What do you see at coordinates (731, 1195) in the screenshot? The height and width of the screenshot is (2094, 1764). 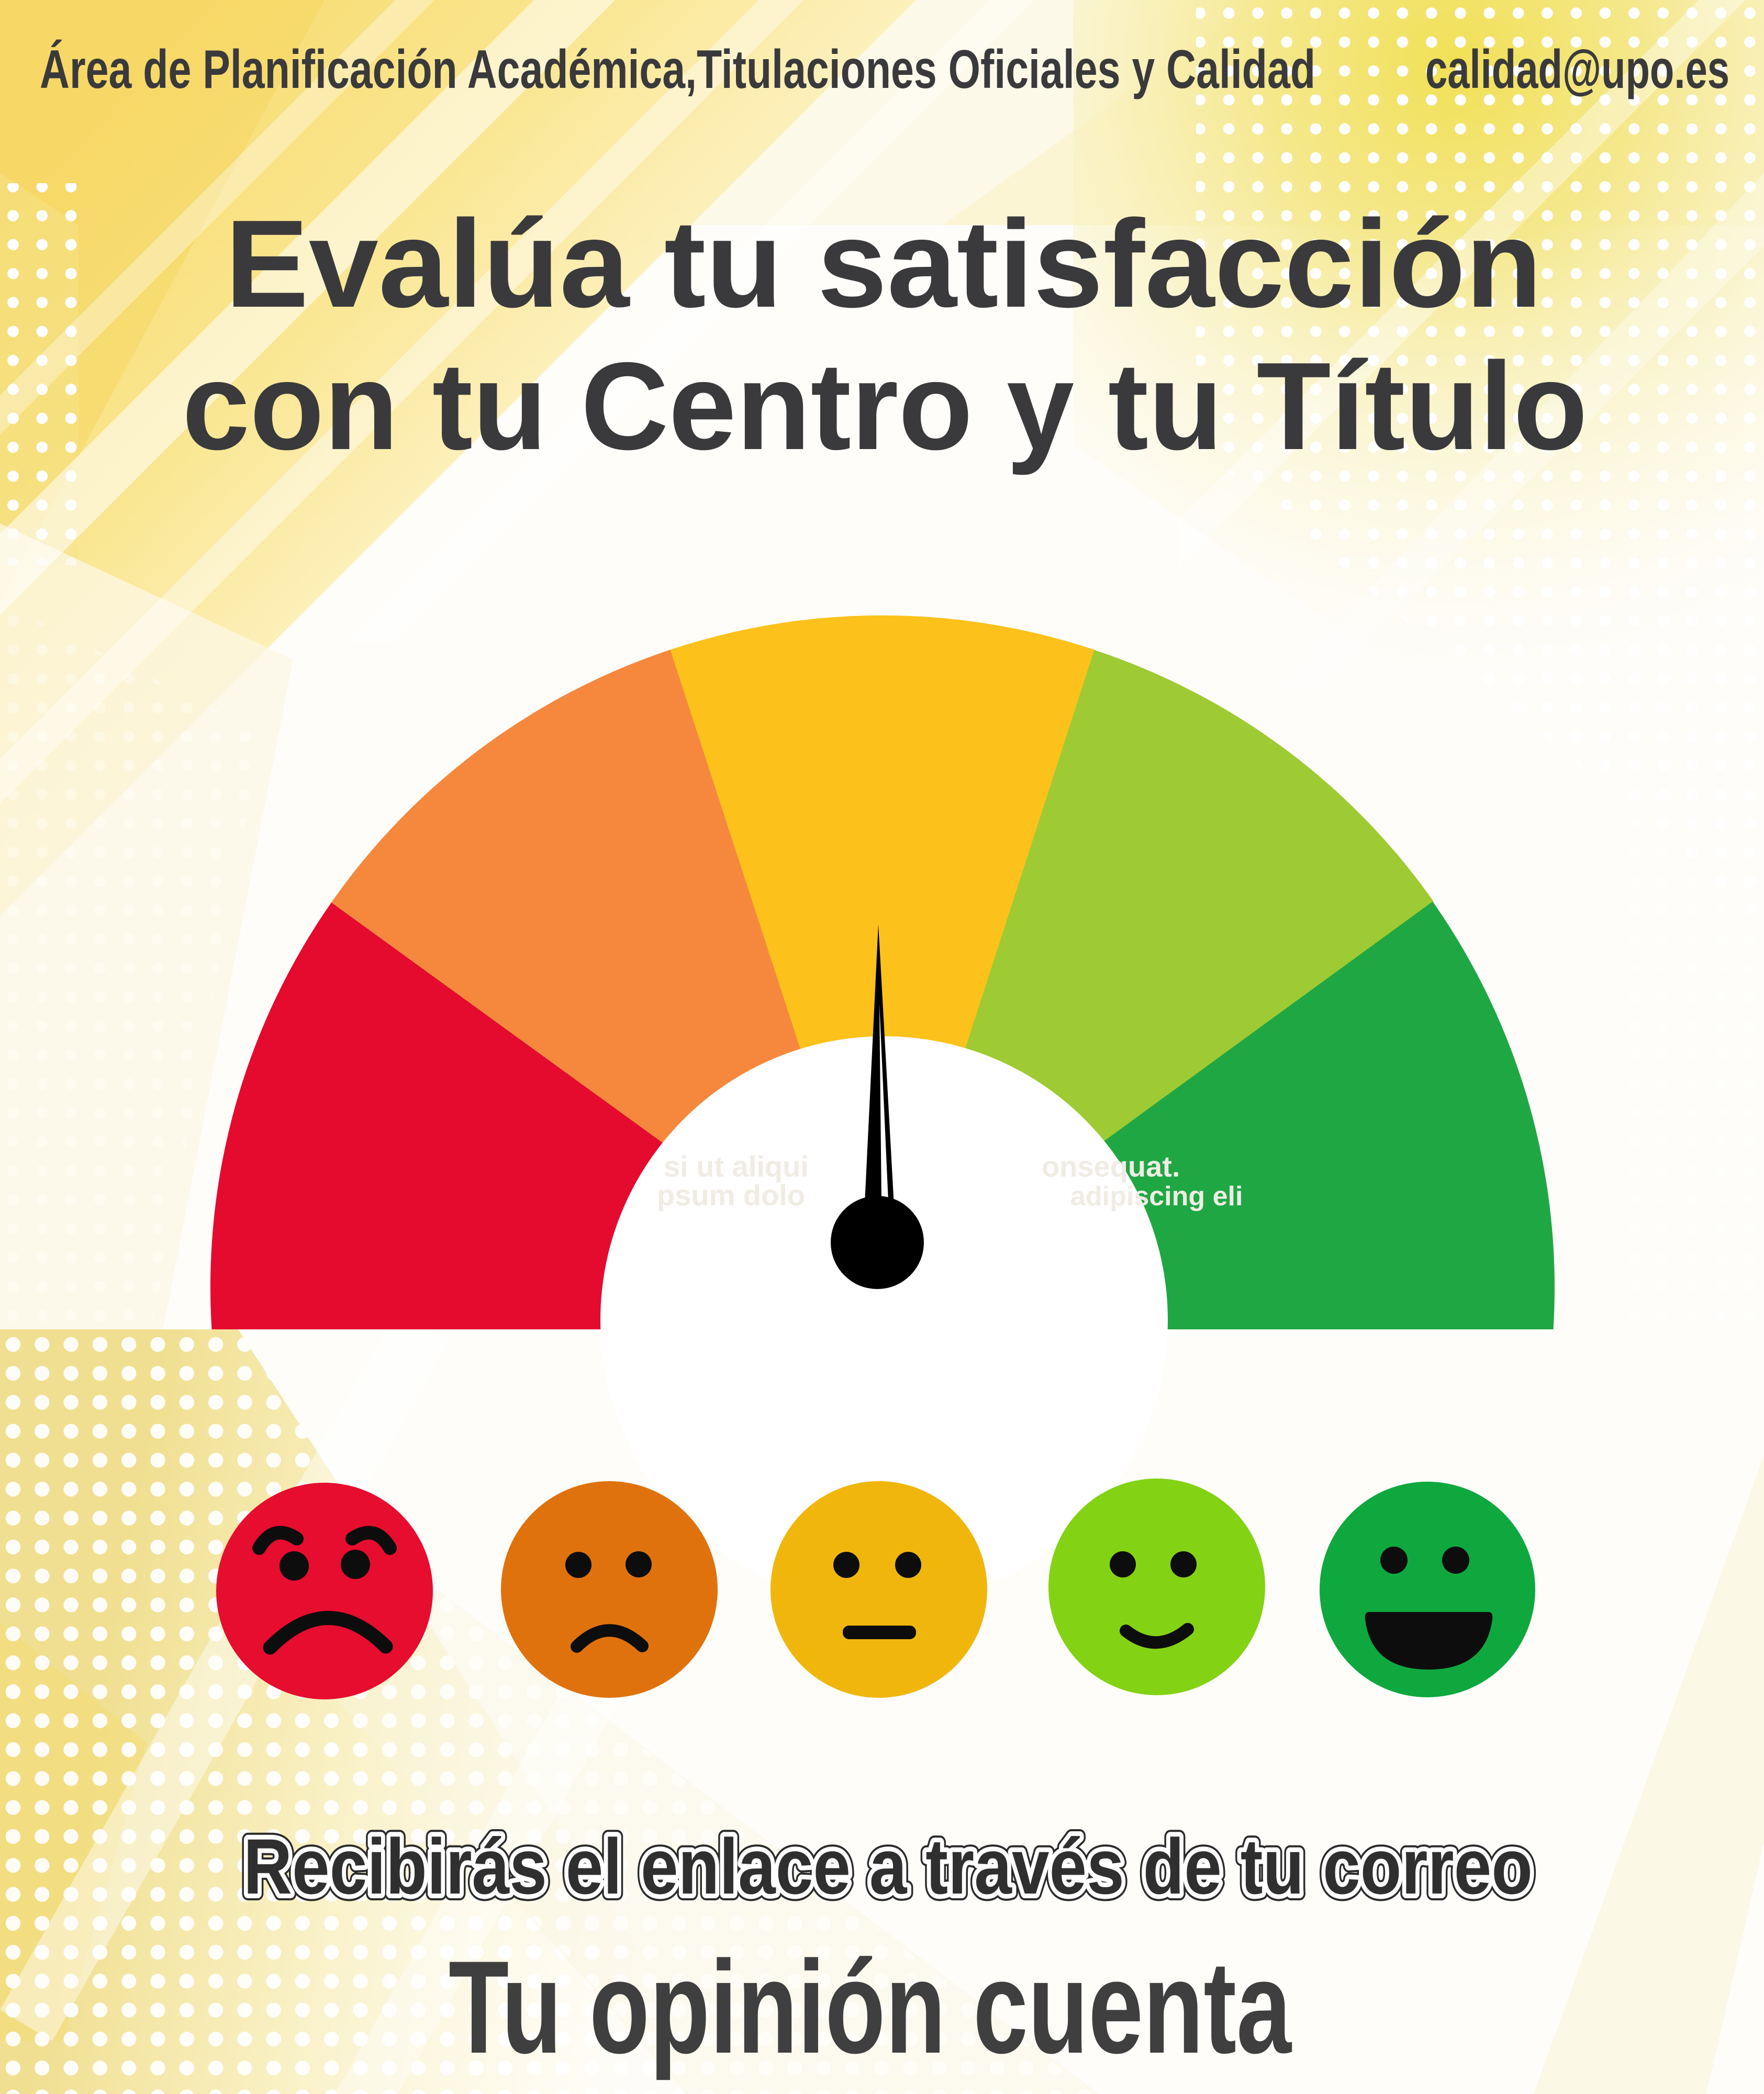 I see `svg-text: psum dolo` at bounding box center [731, 1195].